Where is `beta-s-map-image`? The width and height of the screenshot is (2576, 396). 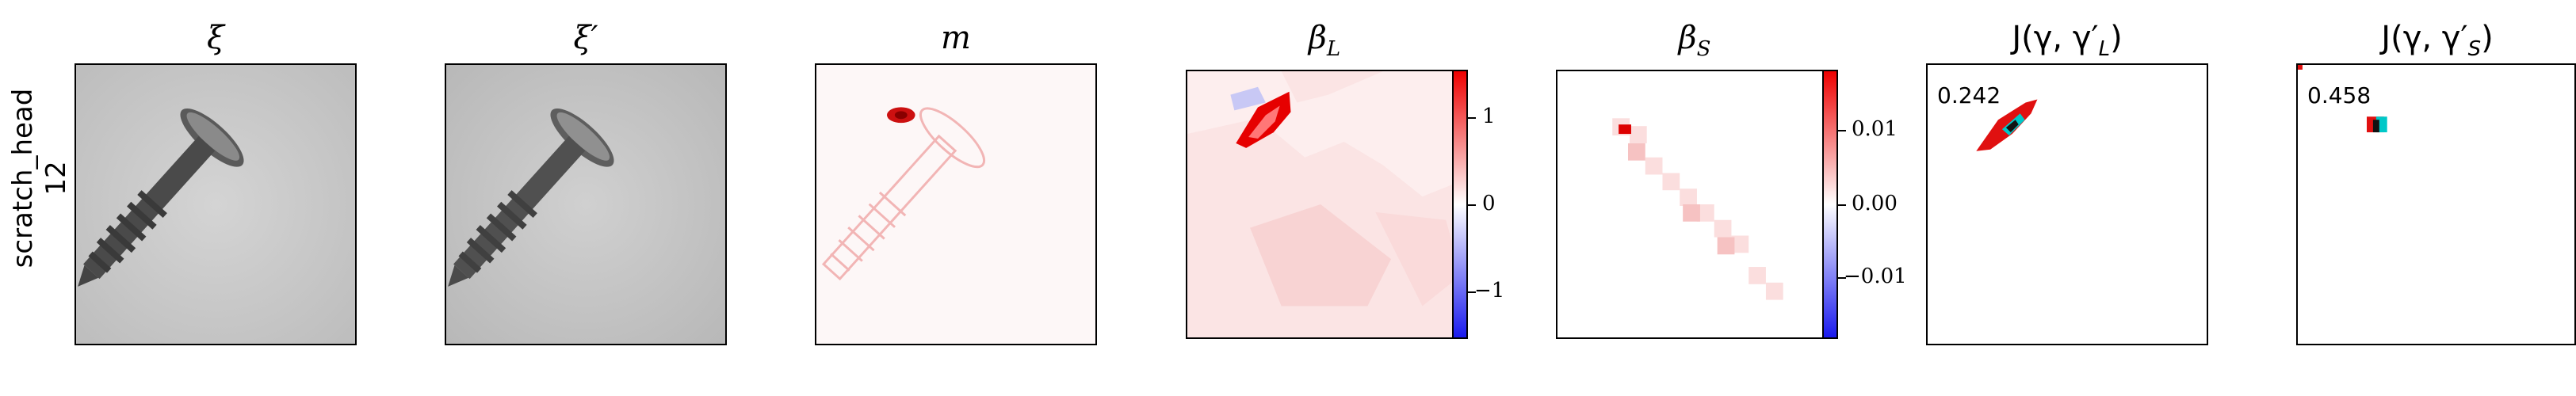
beta-s-map-image is located at coordinates (1694, 204).